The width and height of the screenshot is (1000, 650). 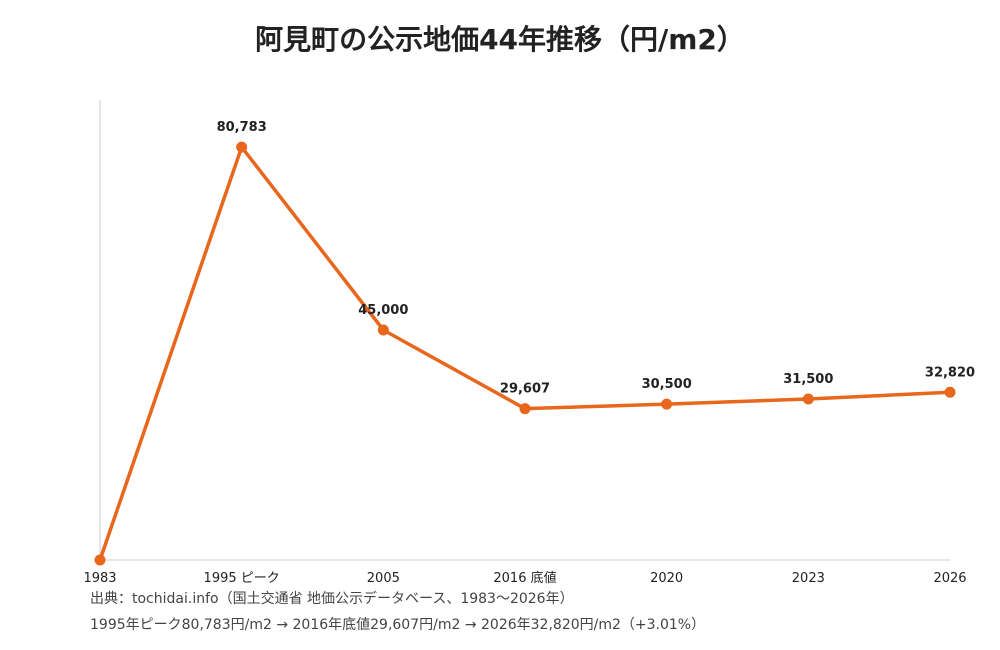 What do you see at coordinates (525, 389) in the screenshot?
I see `data-label: 29,607` at bounding box center [525, 389].